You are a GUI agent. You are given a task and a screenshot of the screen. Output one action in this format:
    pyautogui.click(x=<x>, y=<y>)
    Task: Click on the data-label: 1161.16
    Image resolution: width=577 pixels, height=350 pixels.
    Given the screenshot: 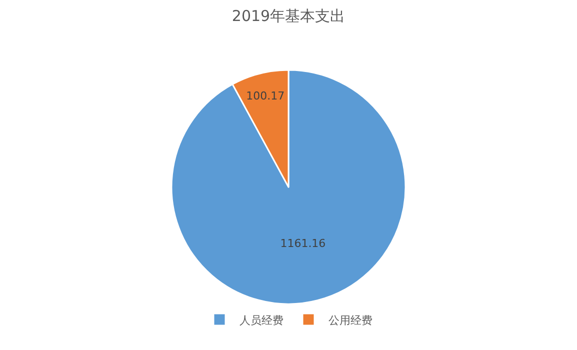 What is the action you would take?
    pyautogui.click(x=303, y=243)
    